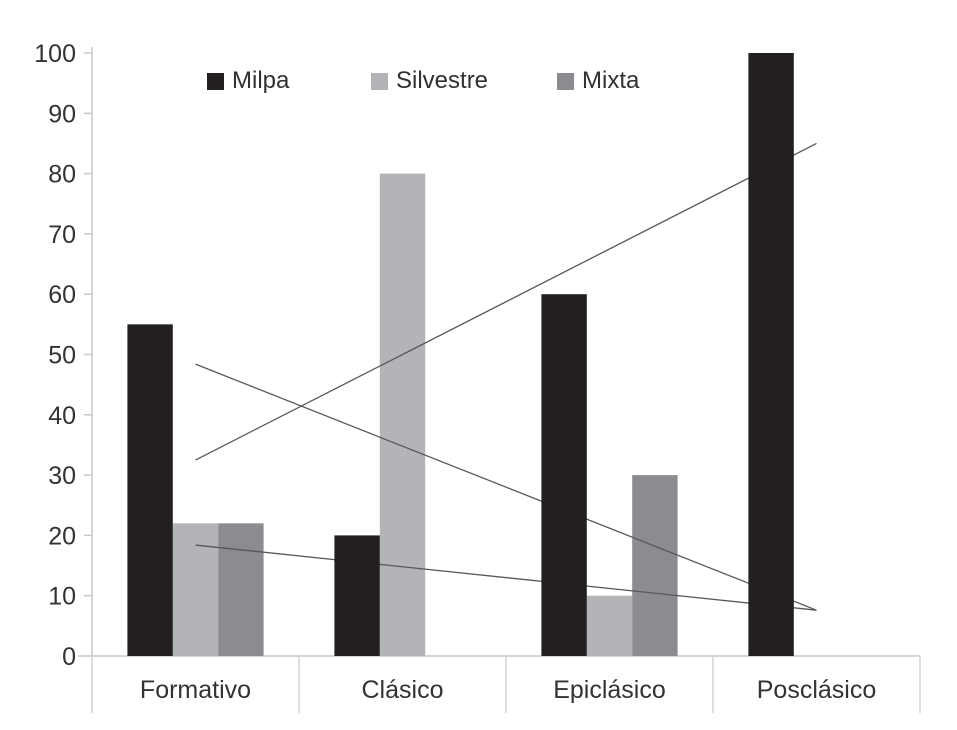 The width and height of the screenshot is (957, 730). Describe the element at coordinates (442, 80) in the screenshot. I see `legend-label-silvestre: Silvestre` at that location.